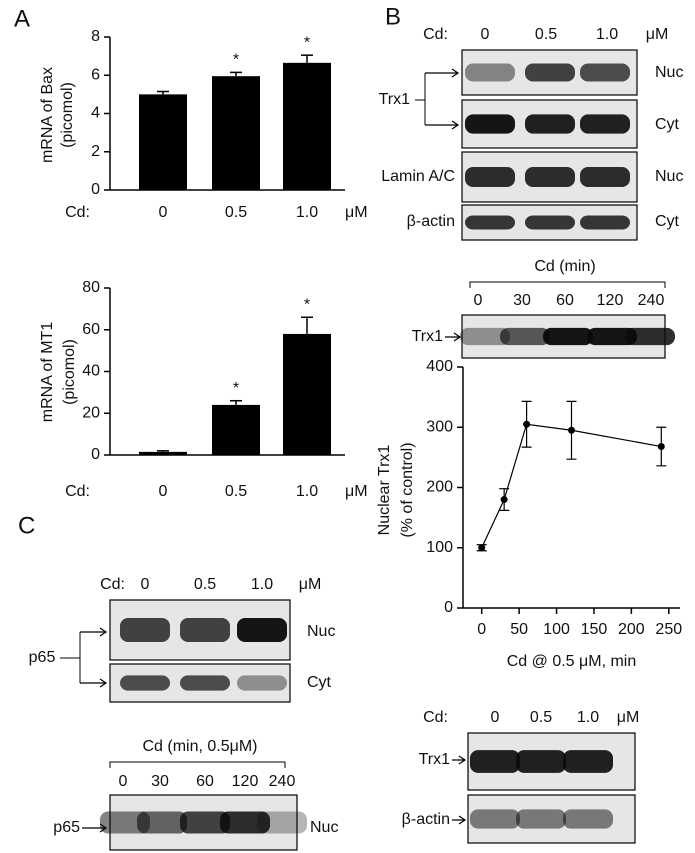 This screenshot has height=853, width=695. What do you see at coordinates (407, 489) in the screenshot?
I see `y-axis-label: (% of control)` at bounding box center [407, 489].